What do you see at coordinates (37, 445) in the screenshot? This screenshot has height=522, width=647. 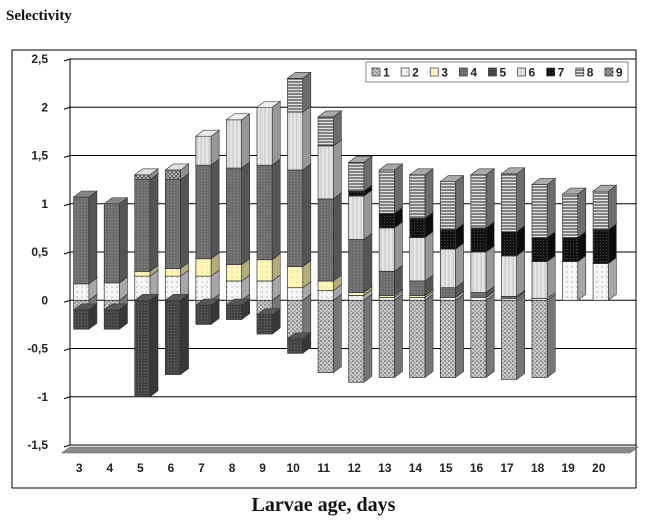 I see `y-tick-label: -1,5` at bounding box center [37, 445].